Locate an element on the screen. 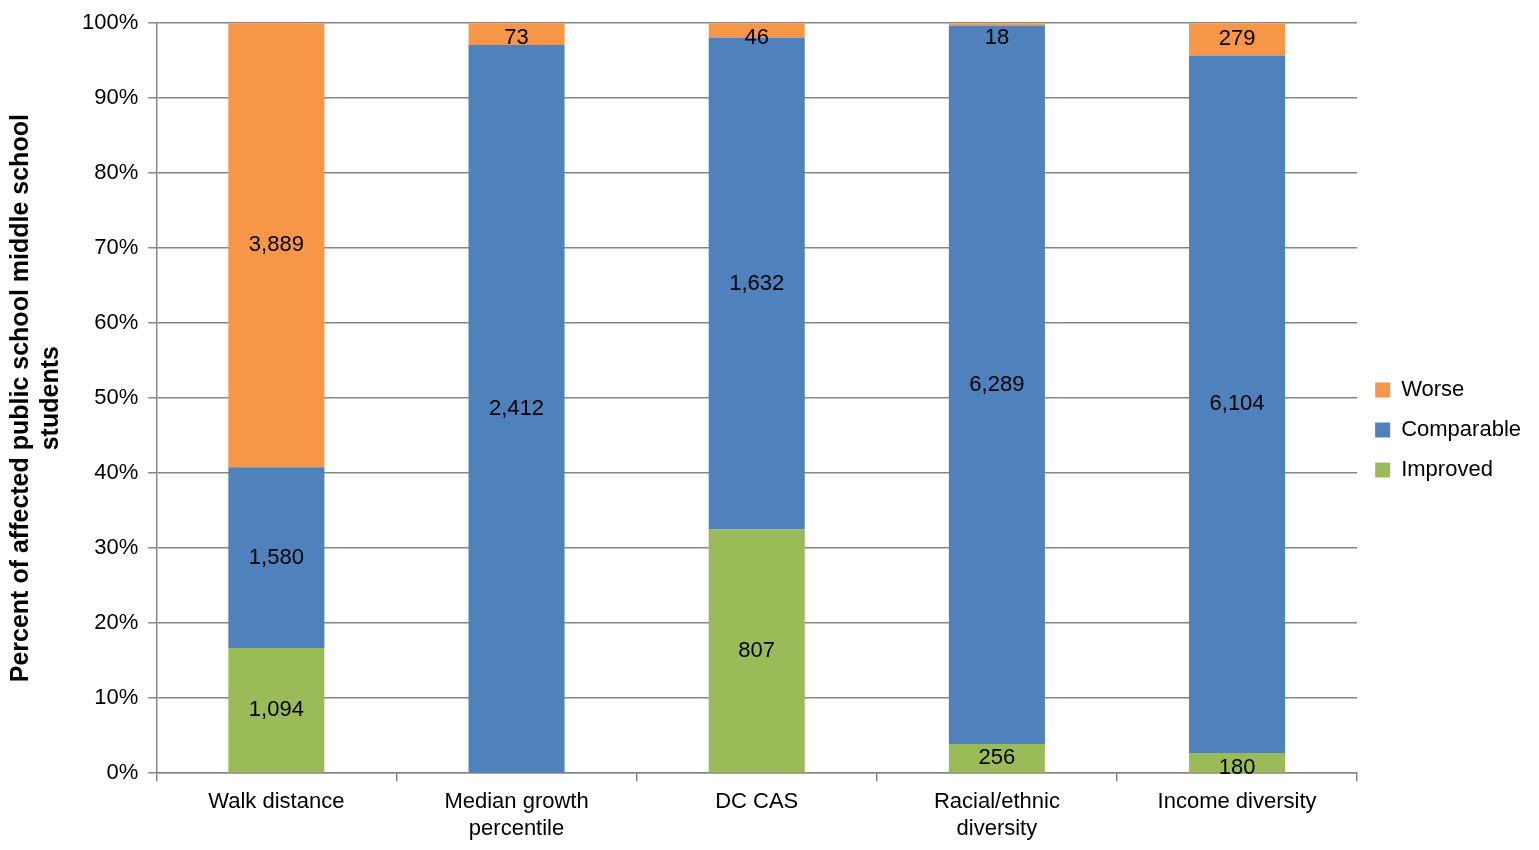  legend-label: Improved is located at coordinates (1447, 469).